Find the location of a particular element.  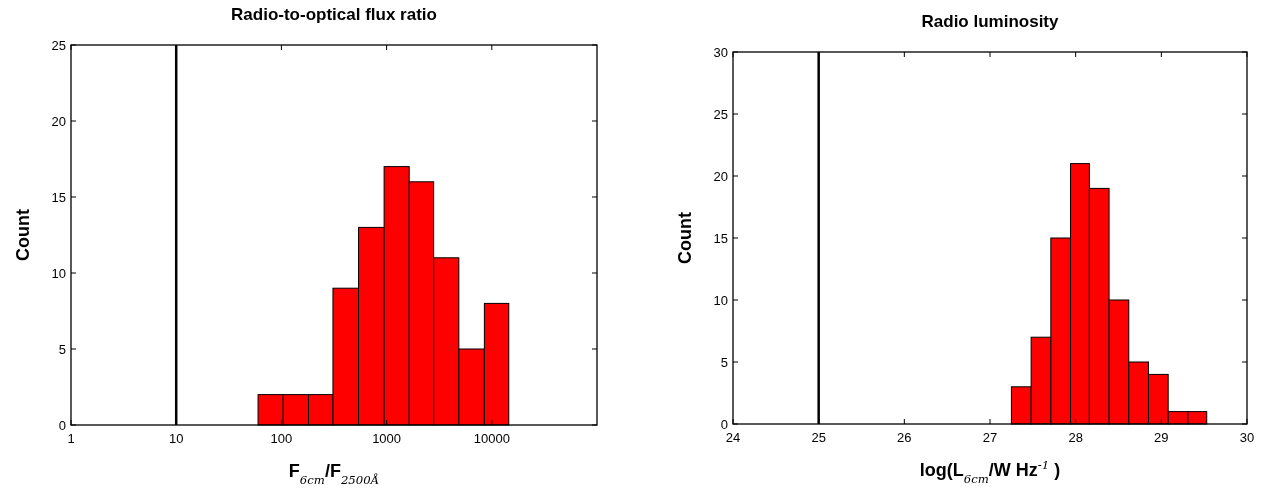

x-tick-label: 100 is located at coordinates (281, 438).